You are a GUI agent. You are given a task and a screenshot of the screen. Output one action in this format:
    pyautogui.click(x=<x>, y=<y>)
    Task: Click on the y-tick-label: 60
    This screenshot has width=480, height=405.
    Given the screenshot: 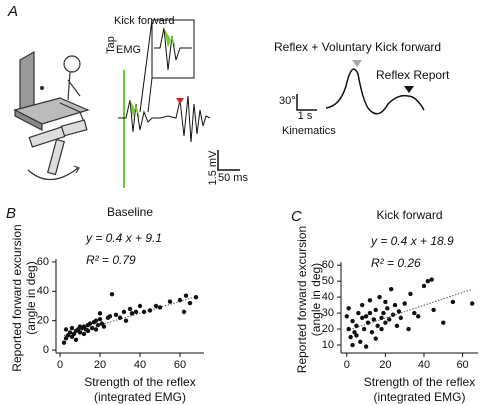 What is the action you would take?
    pyautogui.click(x=43, y=262)
    